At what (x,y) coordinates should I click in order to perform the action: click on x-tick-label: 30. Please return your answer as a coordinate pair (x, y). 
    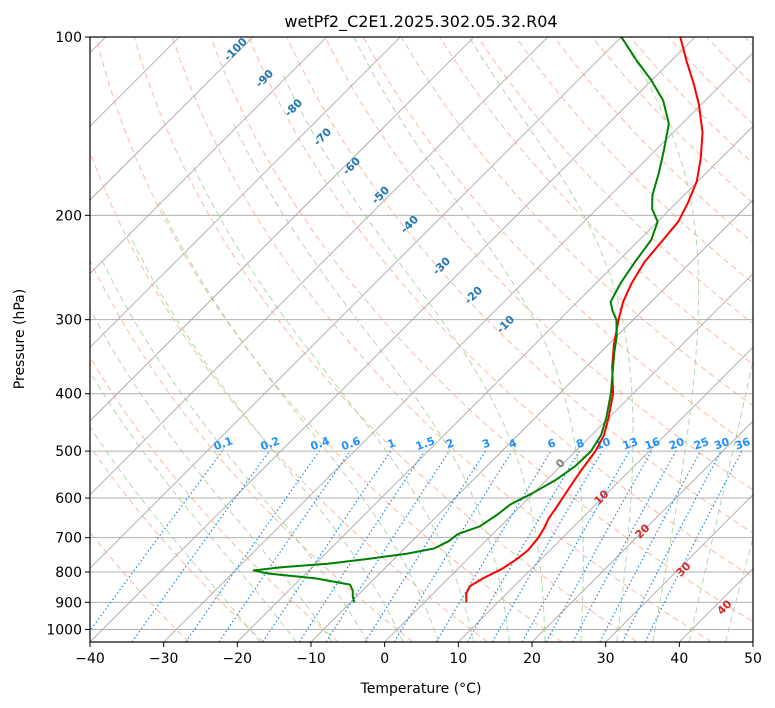
    Looking at the image, I should click on (606, 659).